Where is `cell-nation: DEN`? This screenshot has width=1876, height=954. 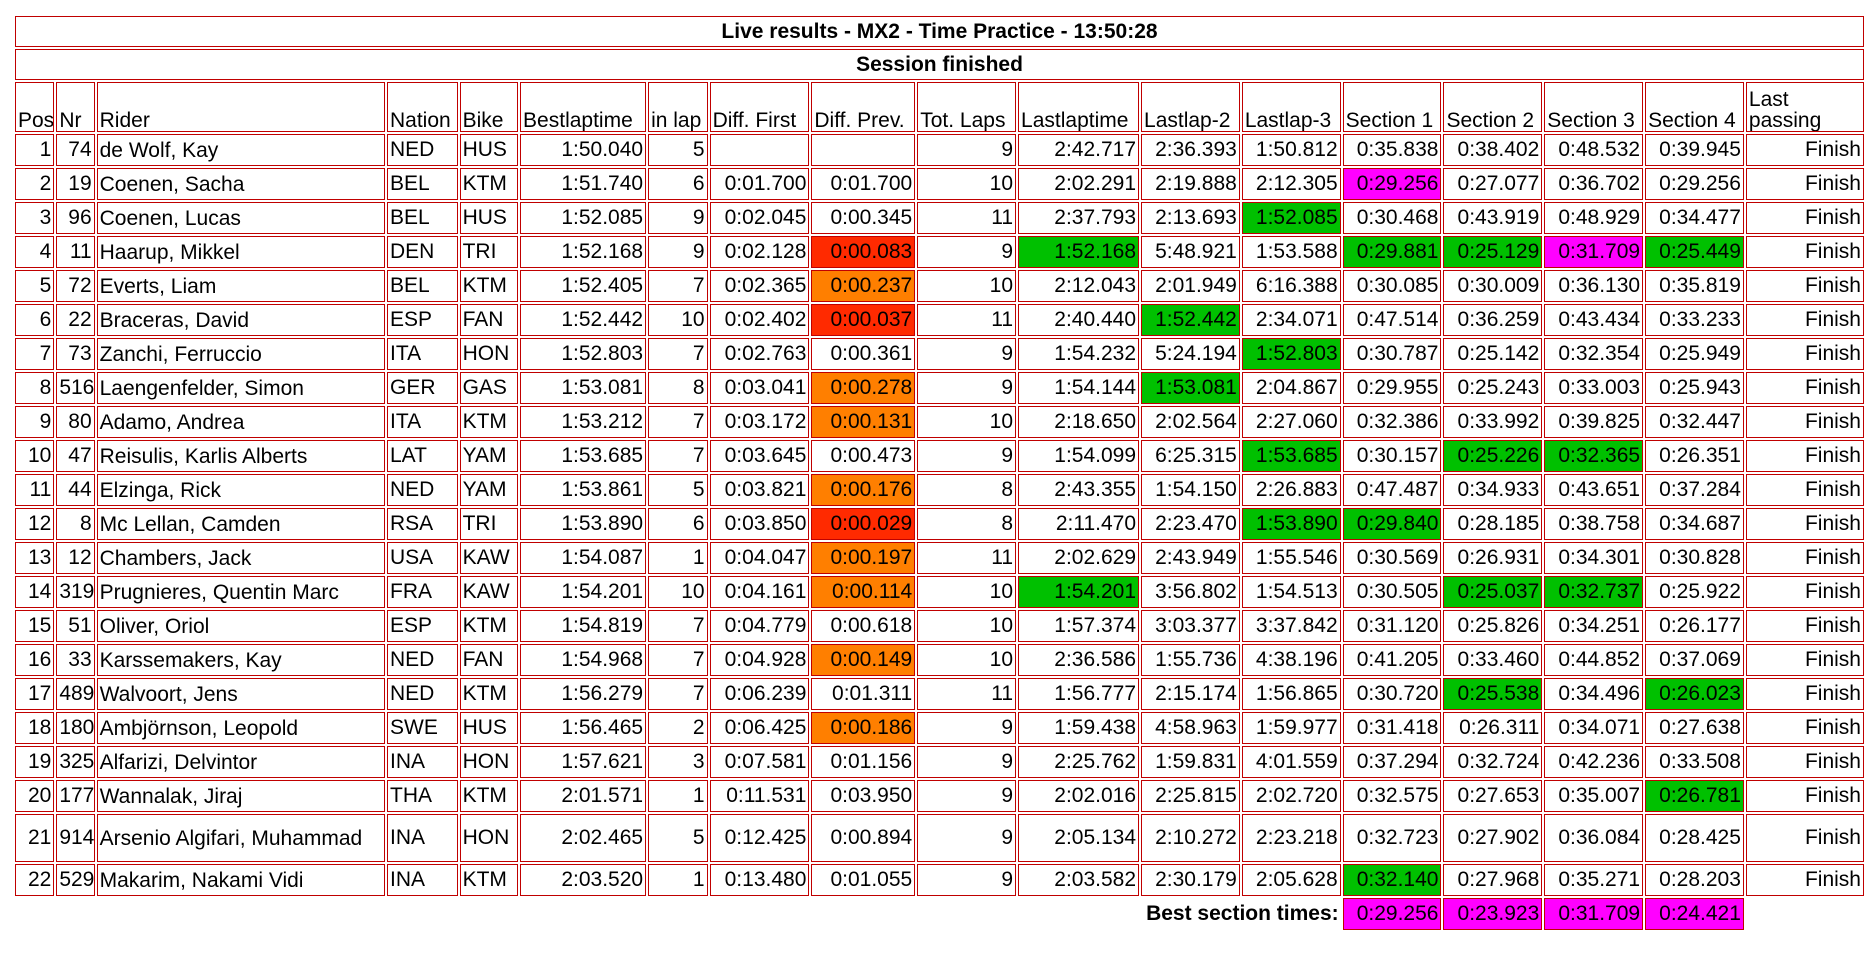
cell-nation: DEN is located at coordinates (422, 252).